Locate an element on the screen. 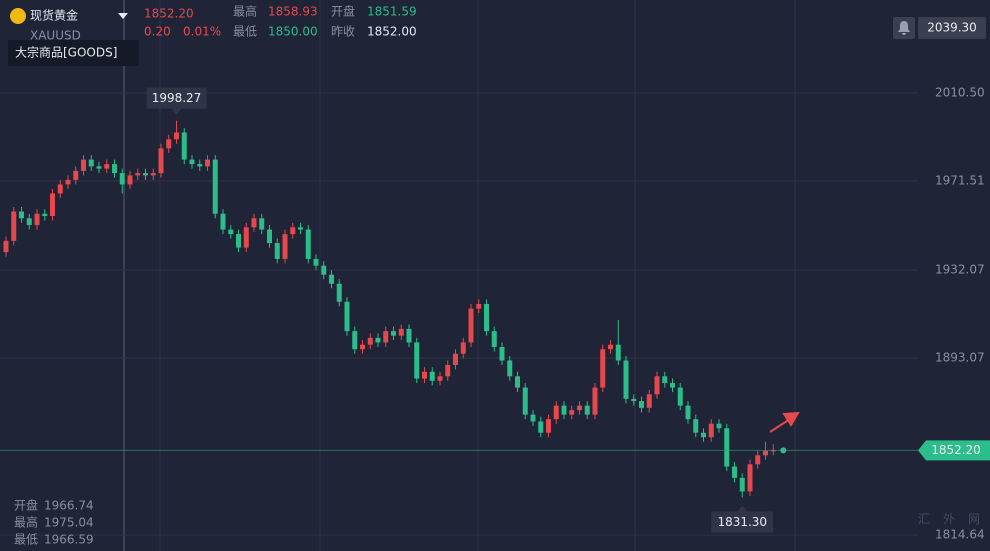 The image size is (990, 551). price: 1852.20 is located at coordinates (169, 14).